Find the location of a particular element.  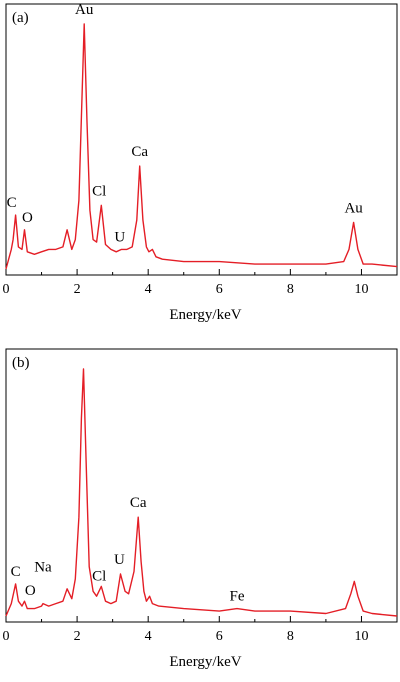

panel-label: (a) is located at coordinates (20, 18).